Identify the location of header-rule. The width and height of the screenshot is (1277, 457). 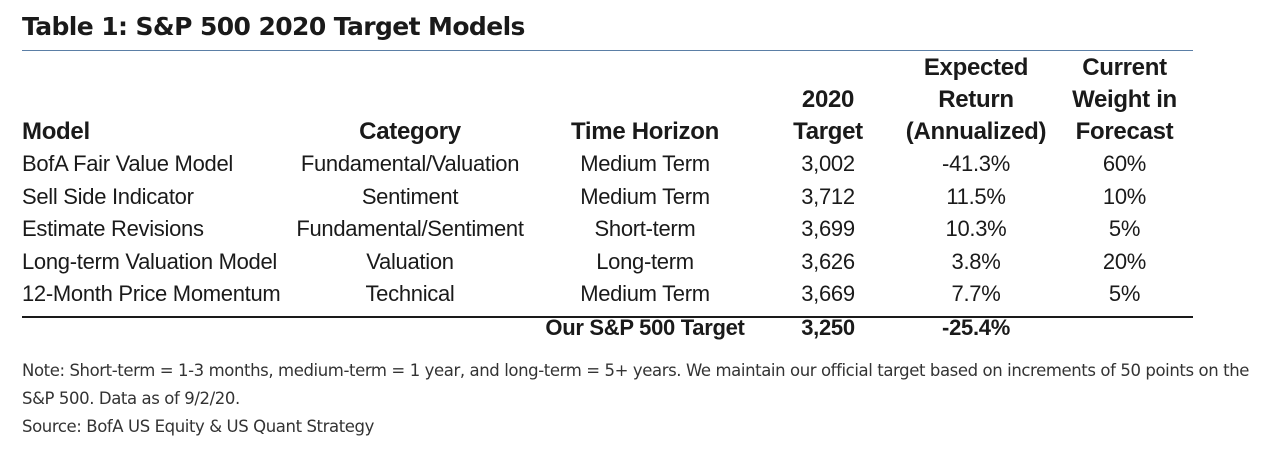
(607, 50).